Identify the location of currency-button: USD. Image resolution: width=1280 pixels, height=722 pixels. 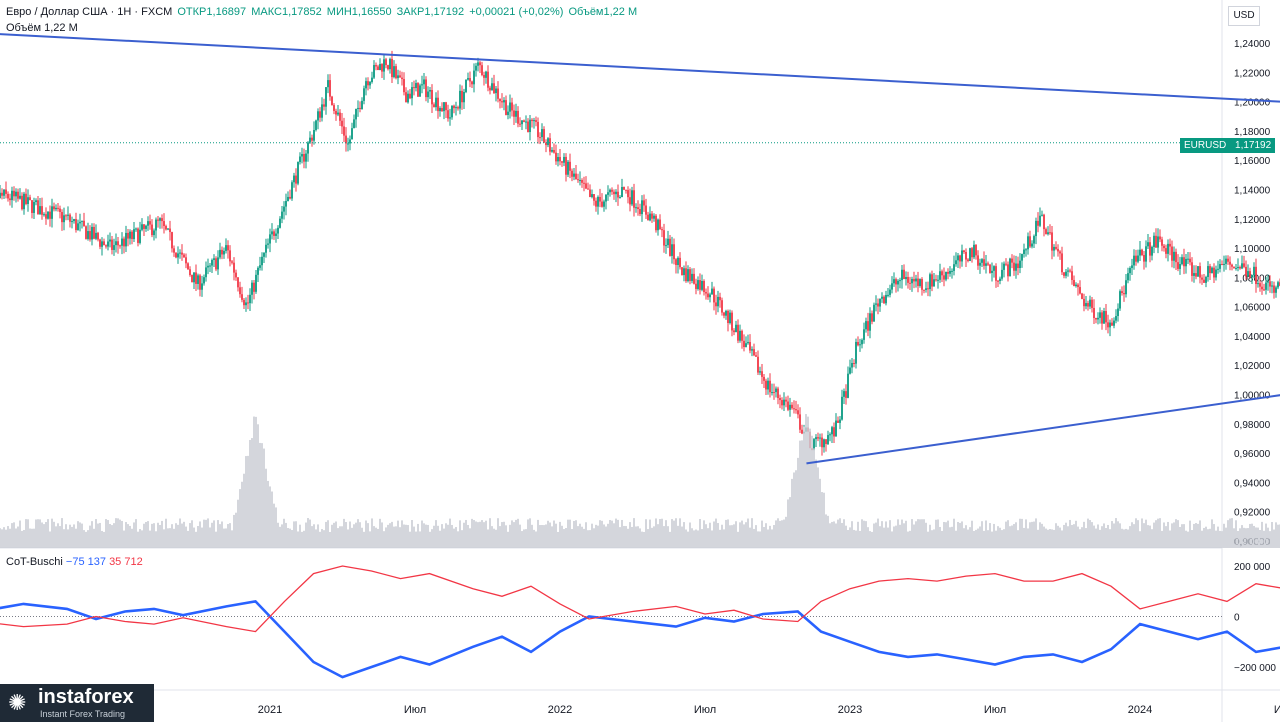
(1244, 16).